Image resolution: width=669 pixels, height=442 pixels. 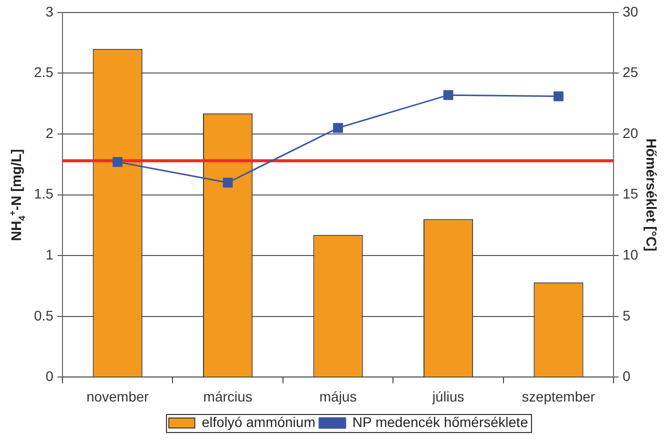 What do you see at coordinates (626, 376) in the screenshot?
I see `y2-tick-label: 0` at bounding box center [626, 376].